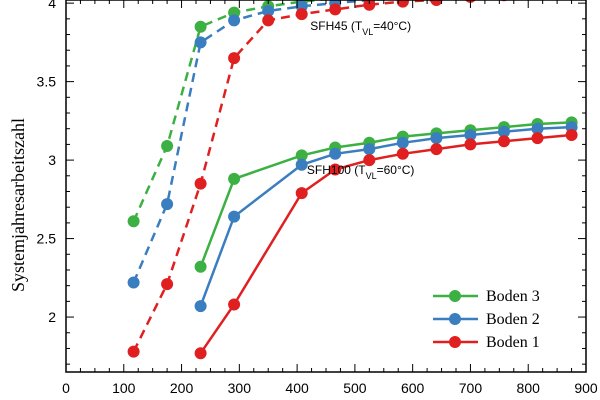 Image resolution: width=600 pixels, height=400 pixels. I want to click on x-tick-label: 600, so click(413, 388).